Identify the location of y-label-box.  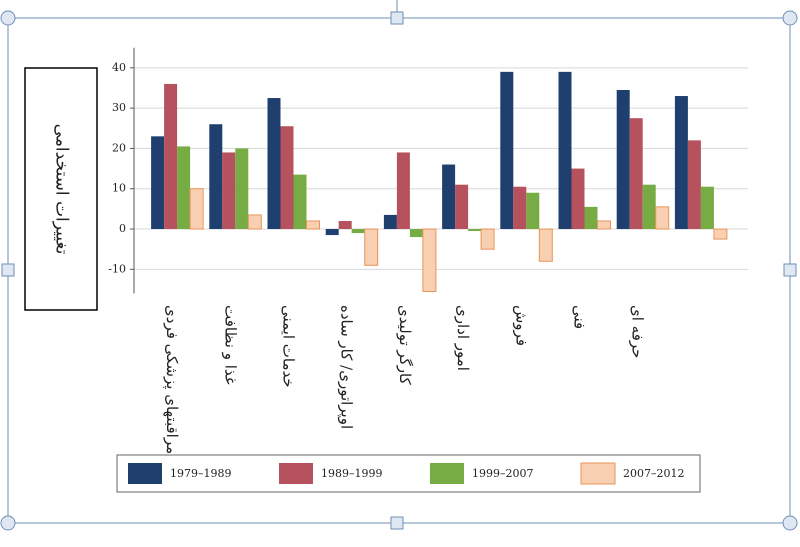
(61, 189).